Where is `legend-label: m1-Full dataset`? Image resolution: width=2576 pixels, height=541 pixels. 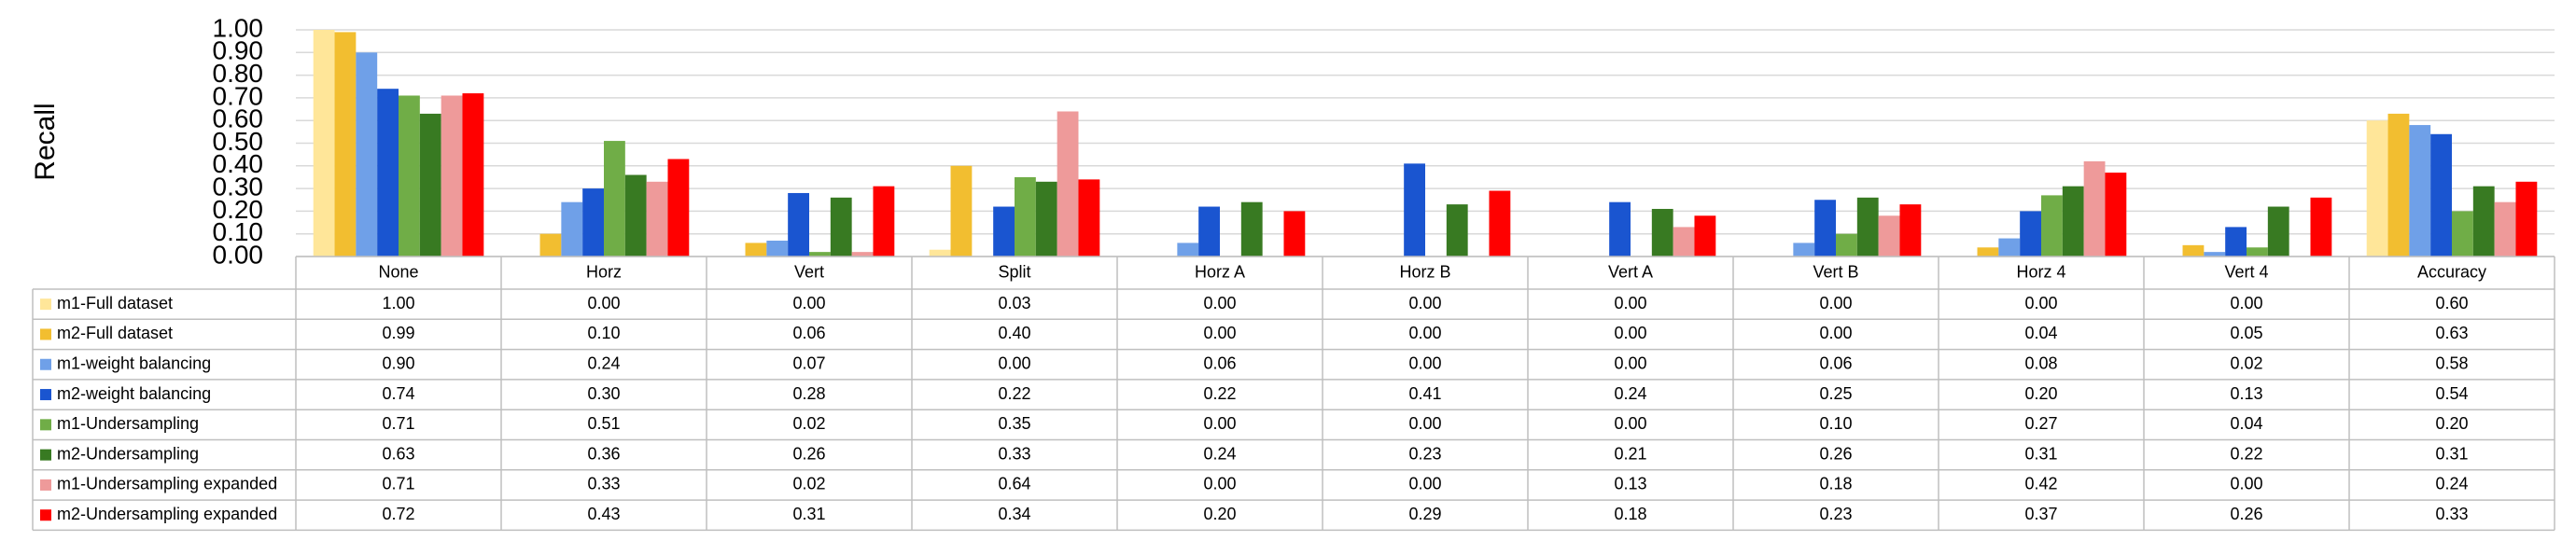 legend-label: m1-Full dataset is located at coordinates (115, 303).